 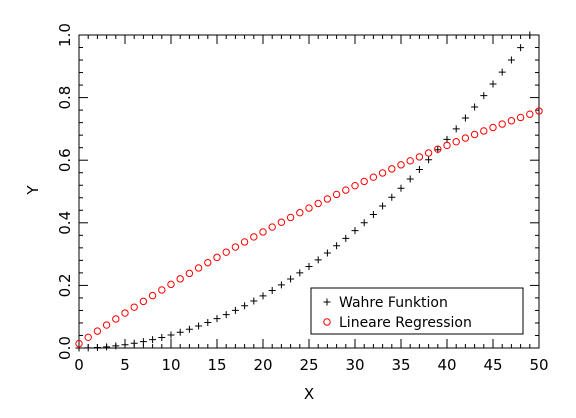 What do you see at coordinates (446, 365) in the screenshot?
I see `x-tick-label: 40` at bounding box center [446, 365].